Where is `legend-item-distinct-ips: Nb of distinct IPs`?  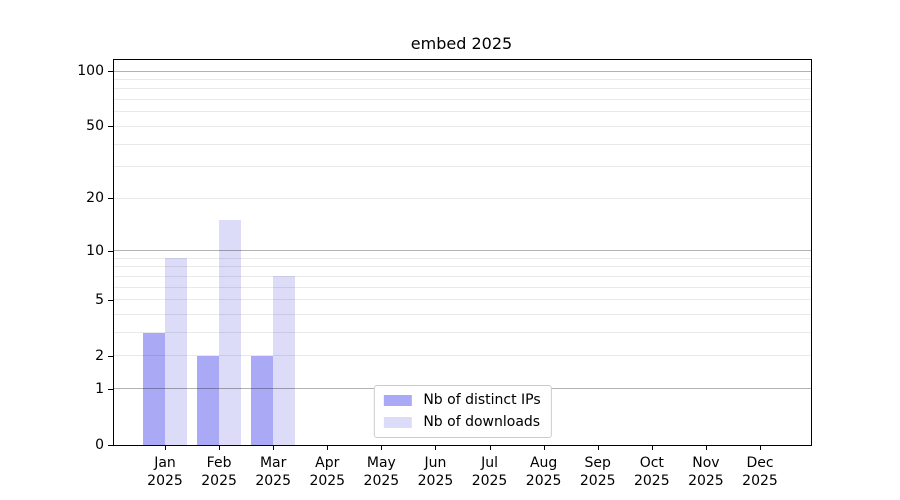 legend-item-distinct-ips: Nb of distinct IPs is located at coordinates (462, 400).